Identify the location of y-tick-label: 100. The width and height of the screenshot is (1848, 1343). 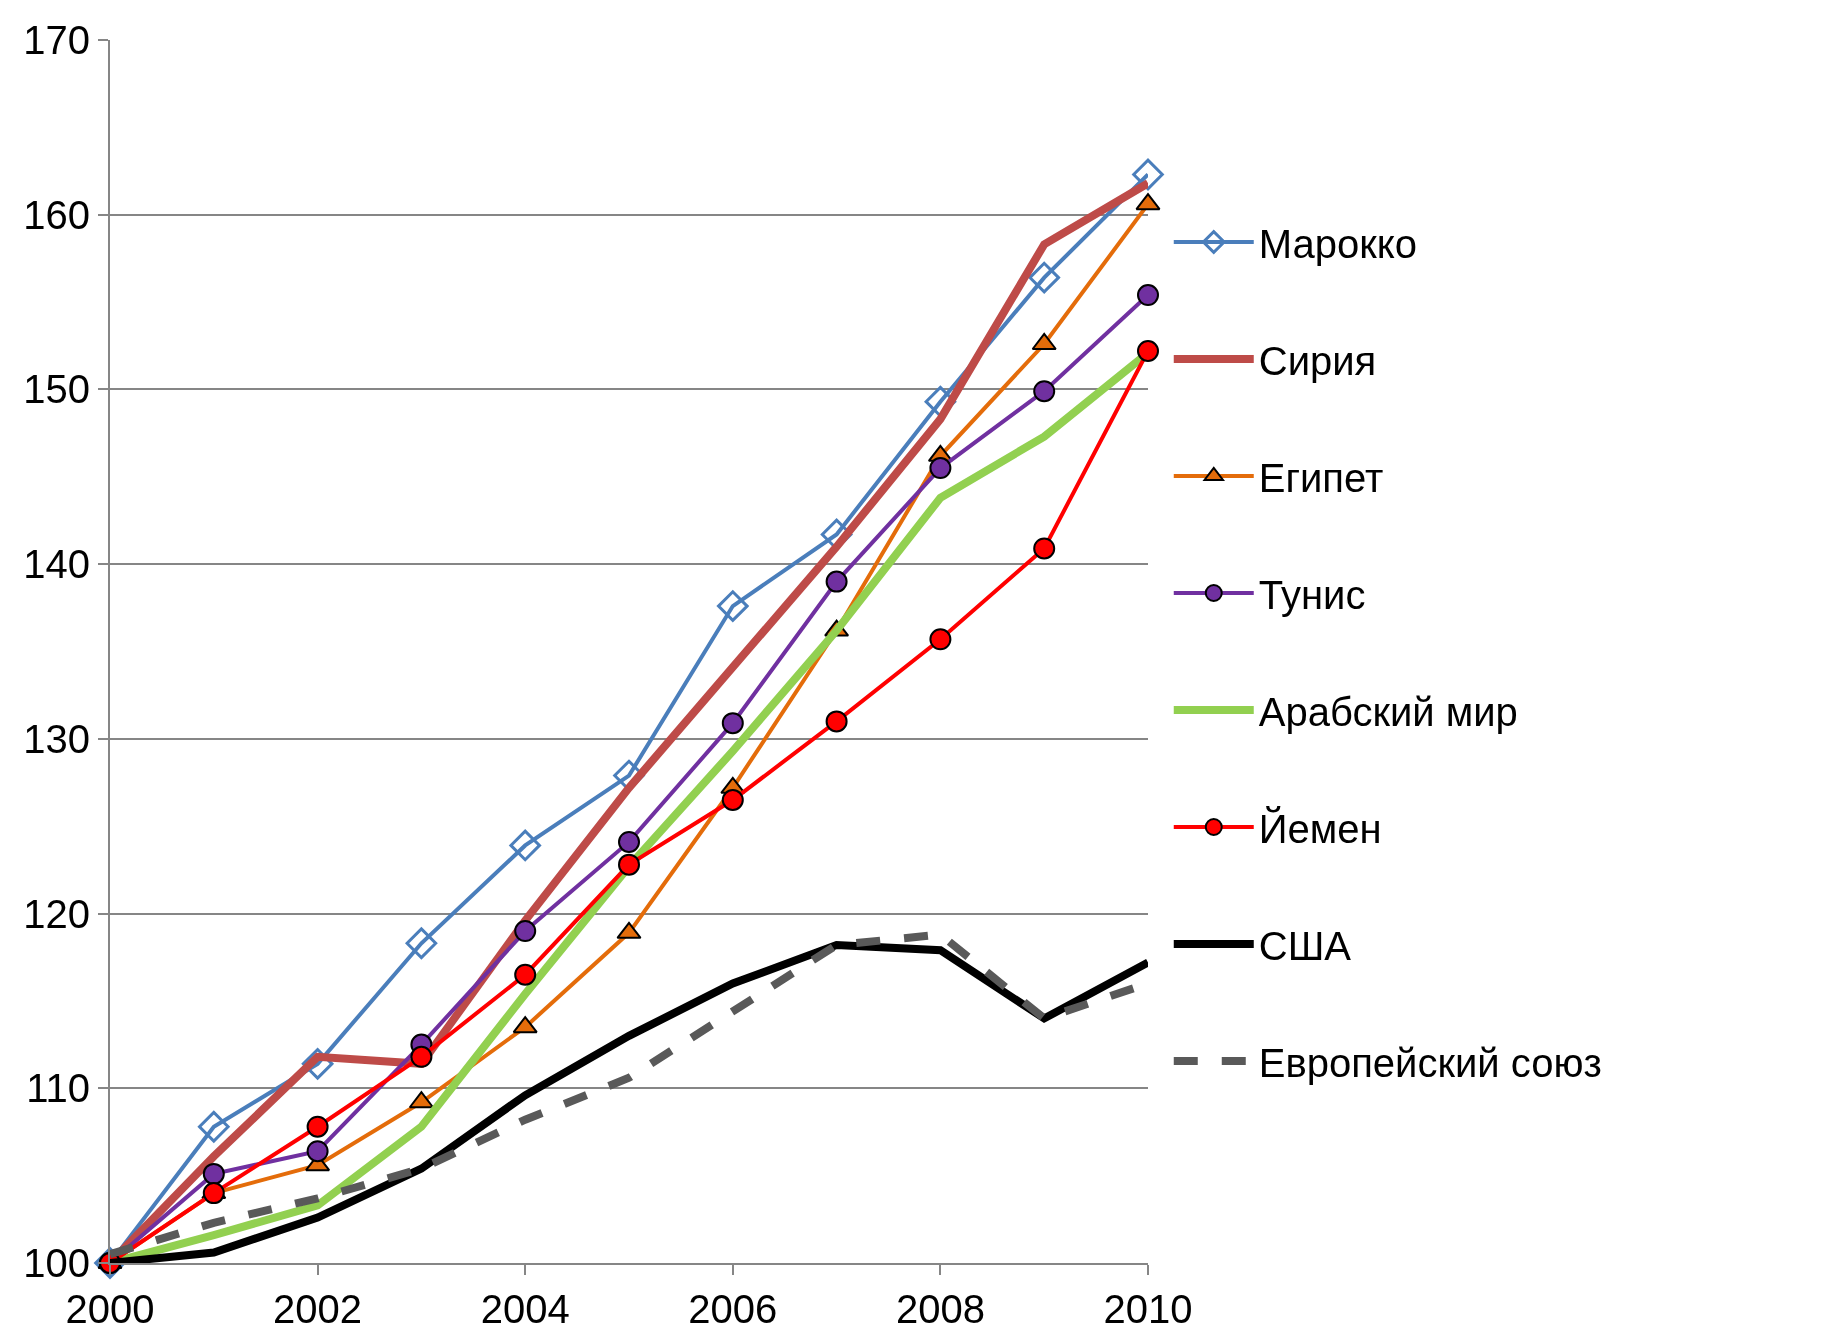
(56, 1263).